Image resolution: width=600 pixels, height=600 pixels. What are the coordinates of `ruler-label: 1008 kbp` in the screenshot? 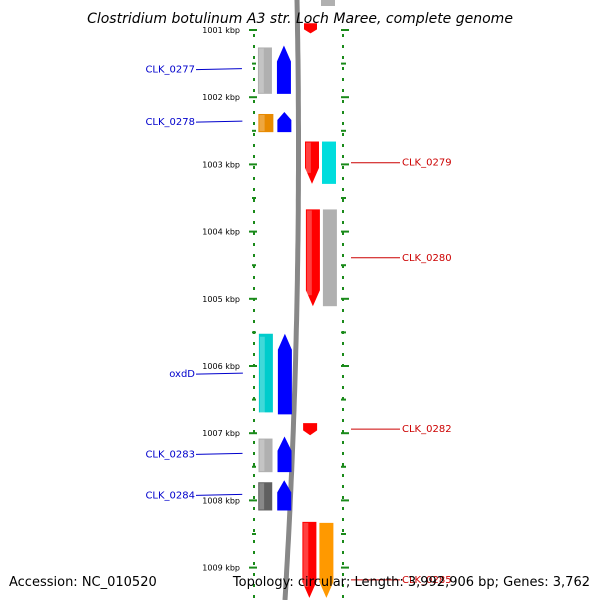 It's located at (221, 500).